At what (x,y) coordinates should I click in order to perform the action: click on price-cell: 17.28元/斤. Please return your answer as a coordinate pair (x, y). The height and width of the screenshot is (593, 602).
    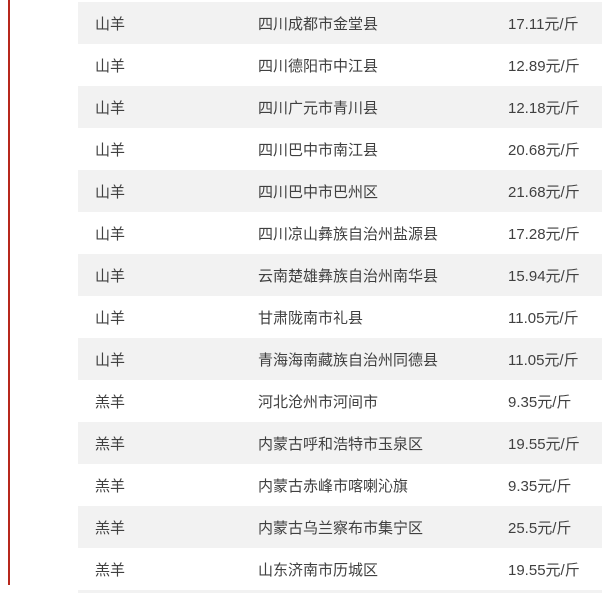
    Looking at the image, I should click on (544, 234).